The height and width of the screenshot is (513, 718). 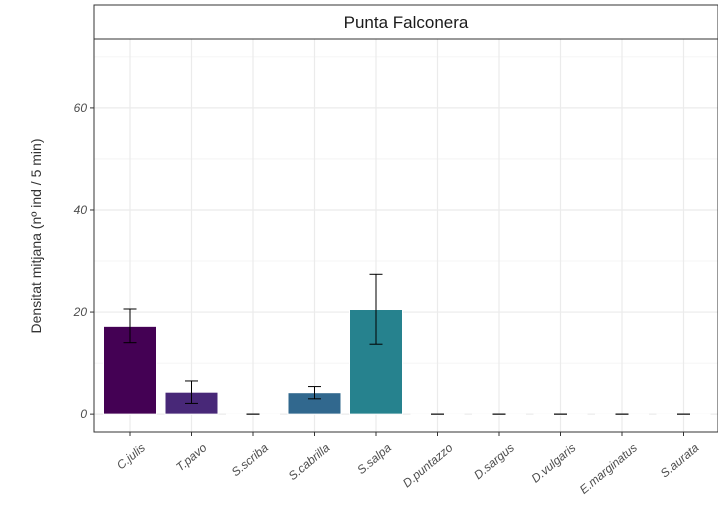 What do you see at coordinates (83, 414) in the screenshot?
I see `y-tick-label: 0` at bounding box center [83, 414].